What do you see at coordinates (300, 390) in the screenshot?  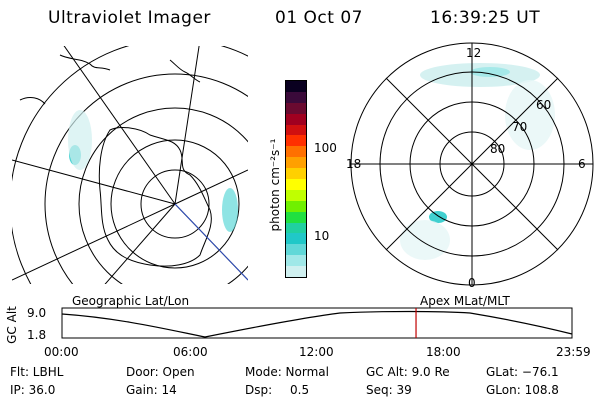 I see `dsp-value: 0.5` at bounding box center [300, 390].